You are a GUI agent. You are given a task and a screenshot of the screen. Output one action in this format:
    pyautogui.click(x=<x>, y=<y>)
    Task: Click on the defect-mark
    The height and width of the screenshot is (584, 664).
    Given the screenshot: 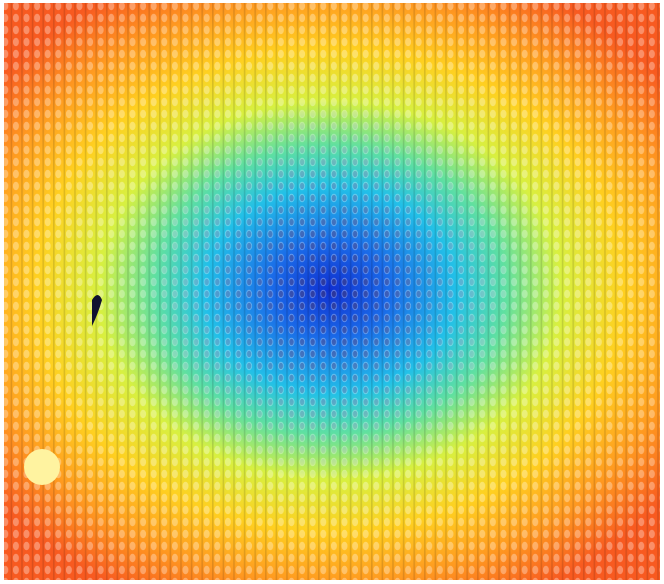 What is the action you would take?
    pyautogui.click(x=97, y=310)
    